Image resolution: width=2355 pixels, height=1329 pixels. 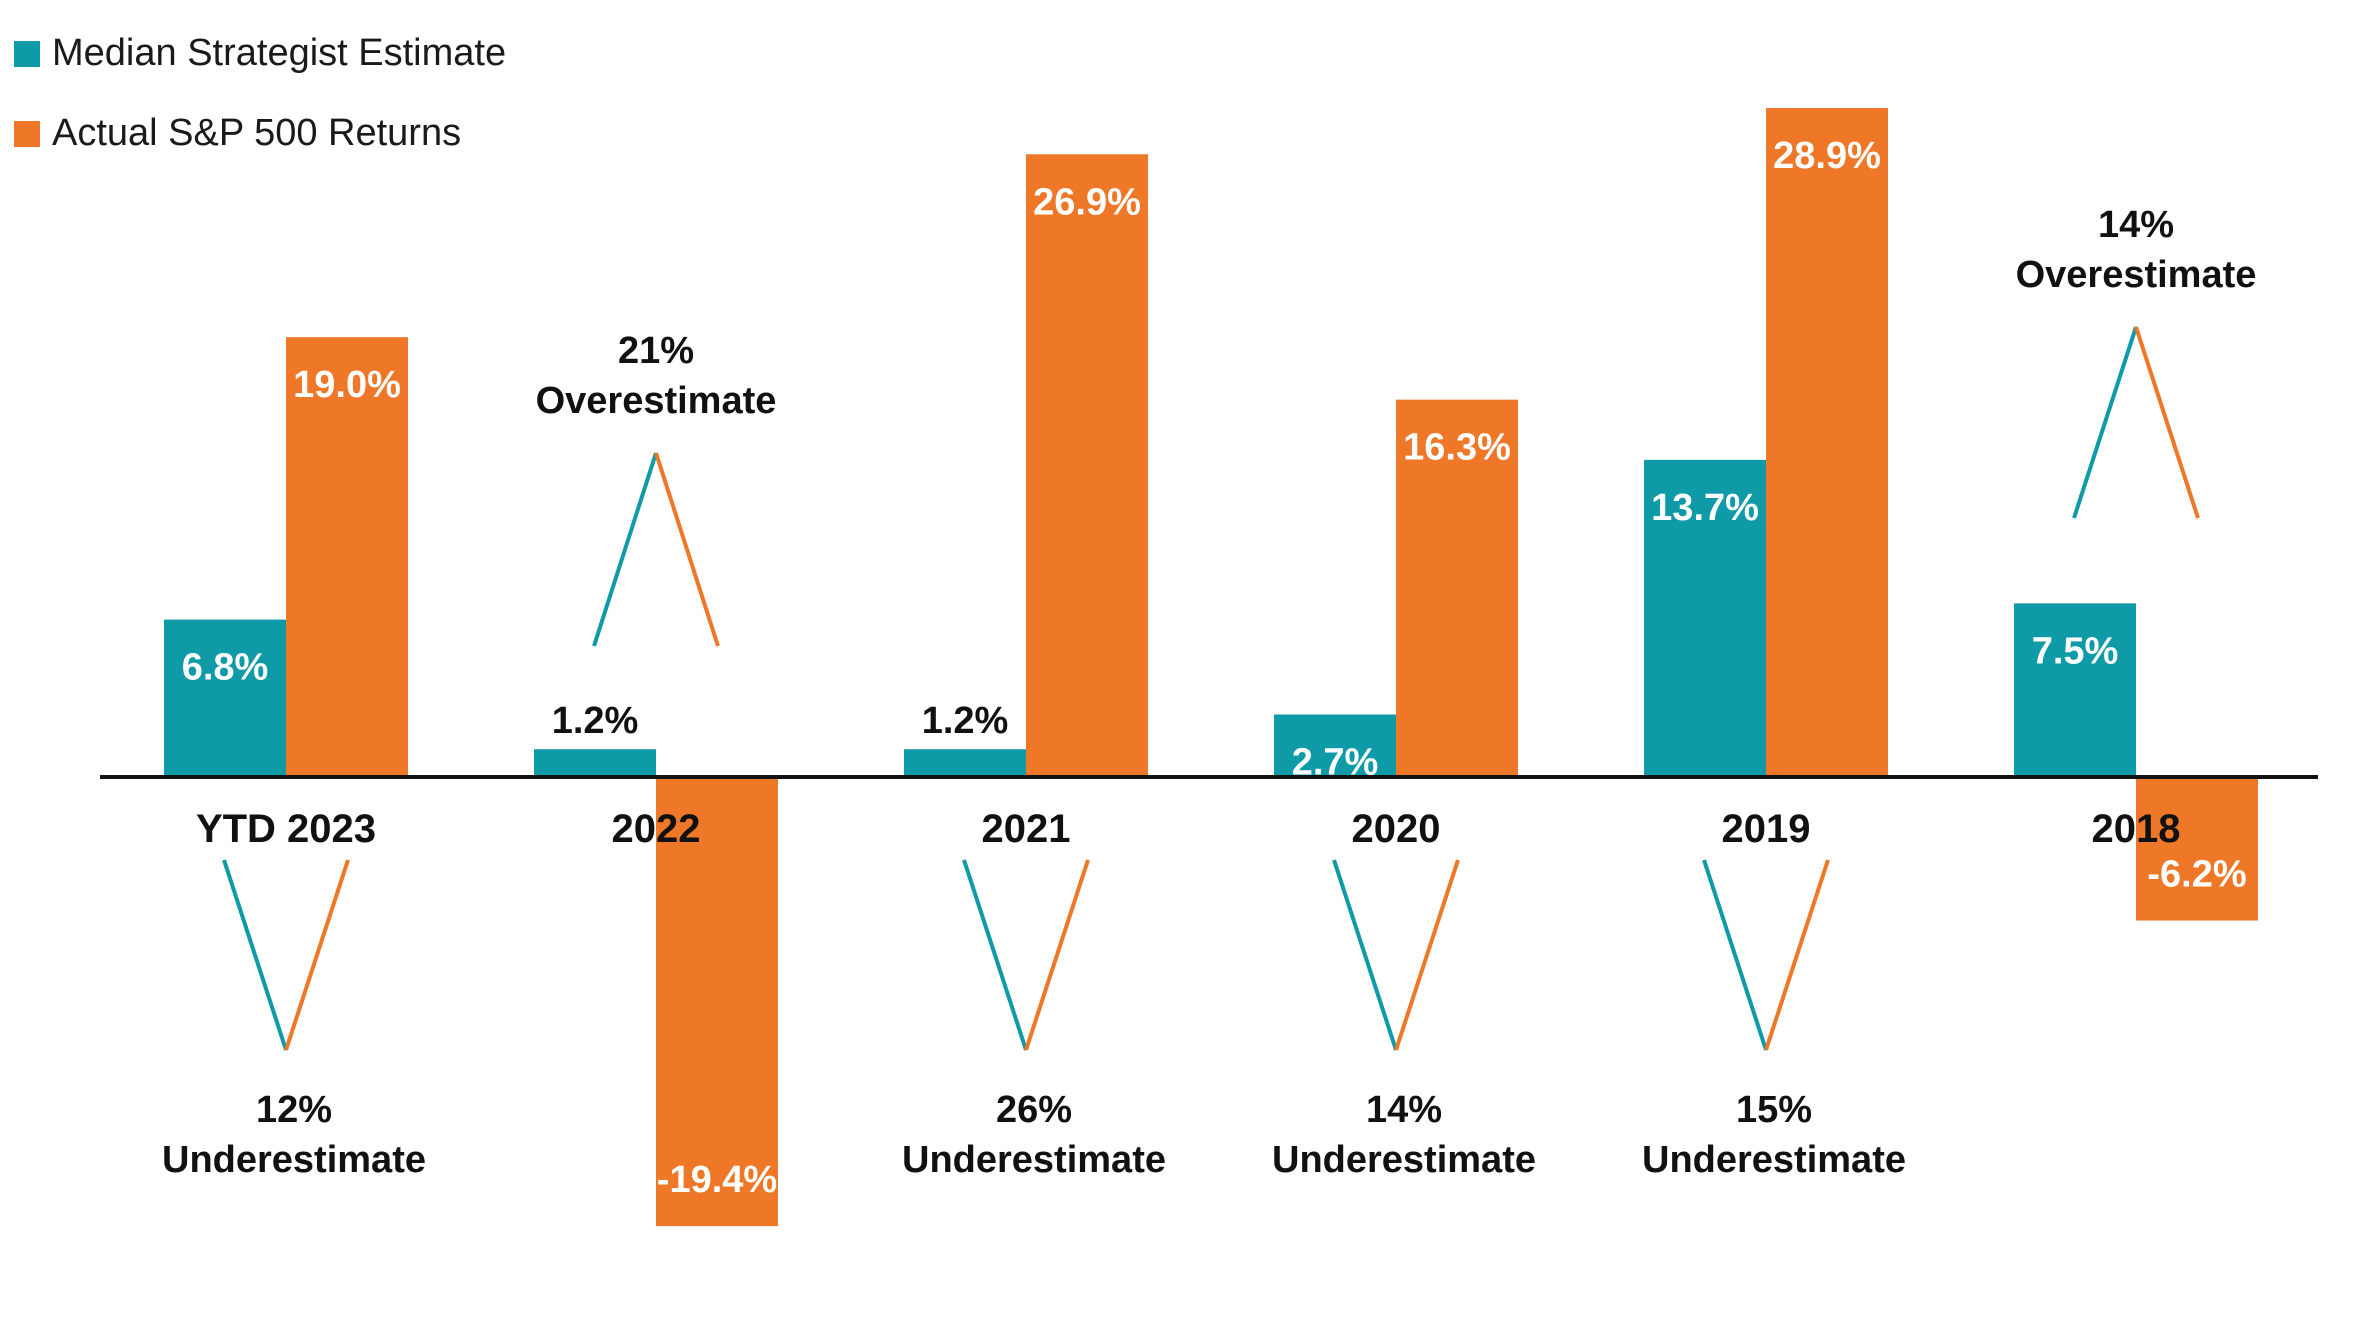 I want to click on legend-item-actual: Actual S&P 500 Returns, so click(x=237, y=133).